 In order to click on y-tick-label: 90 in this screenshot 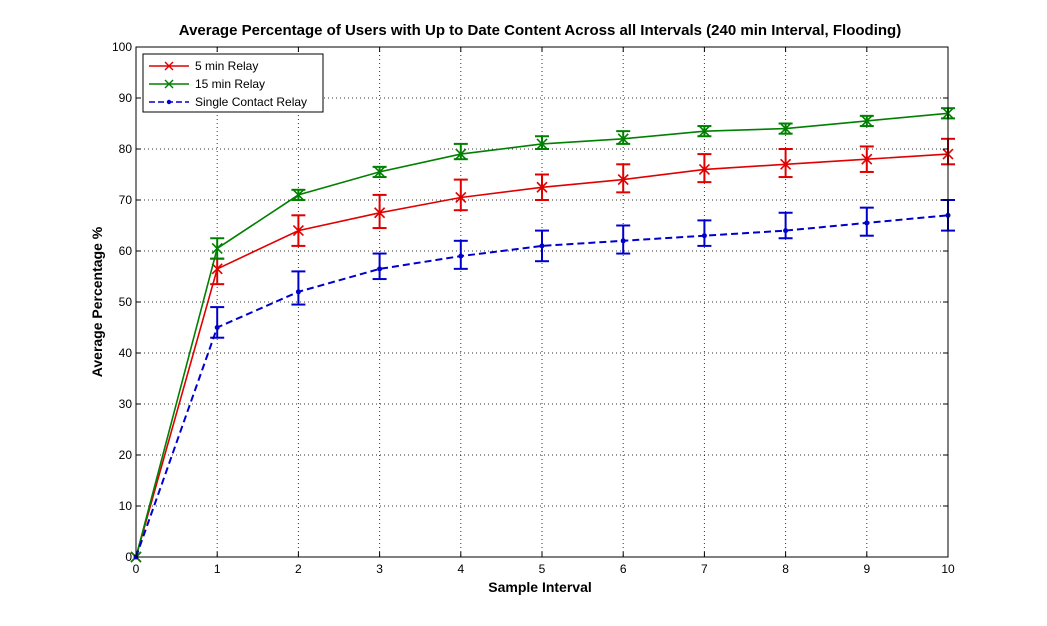, I will do `click(126, 98)`.